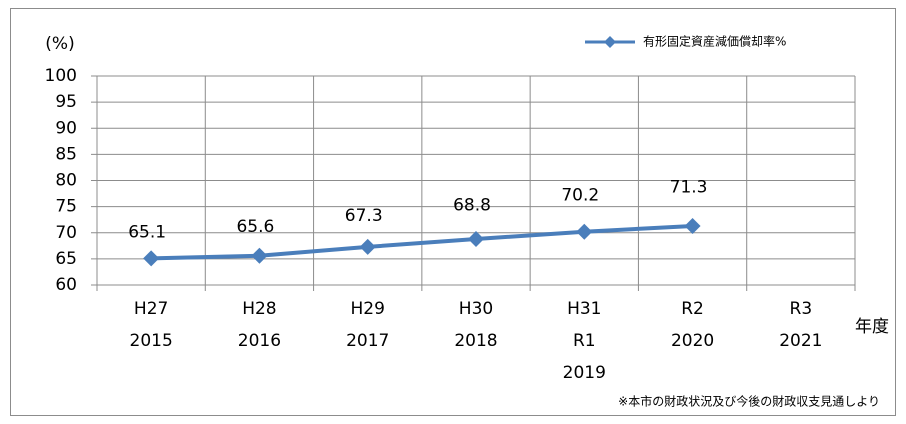  I want to click on x-tick-label: H28, so click(259, 309).